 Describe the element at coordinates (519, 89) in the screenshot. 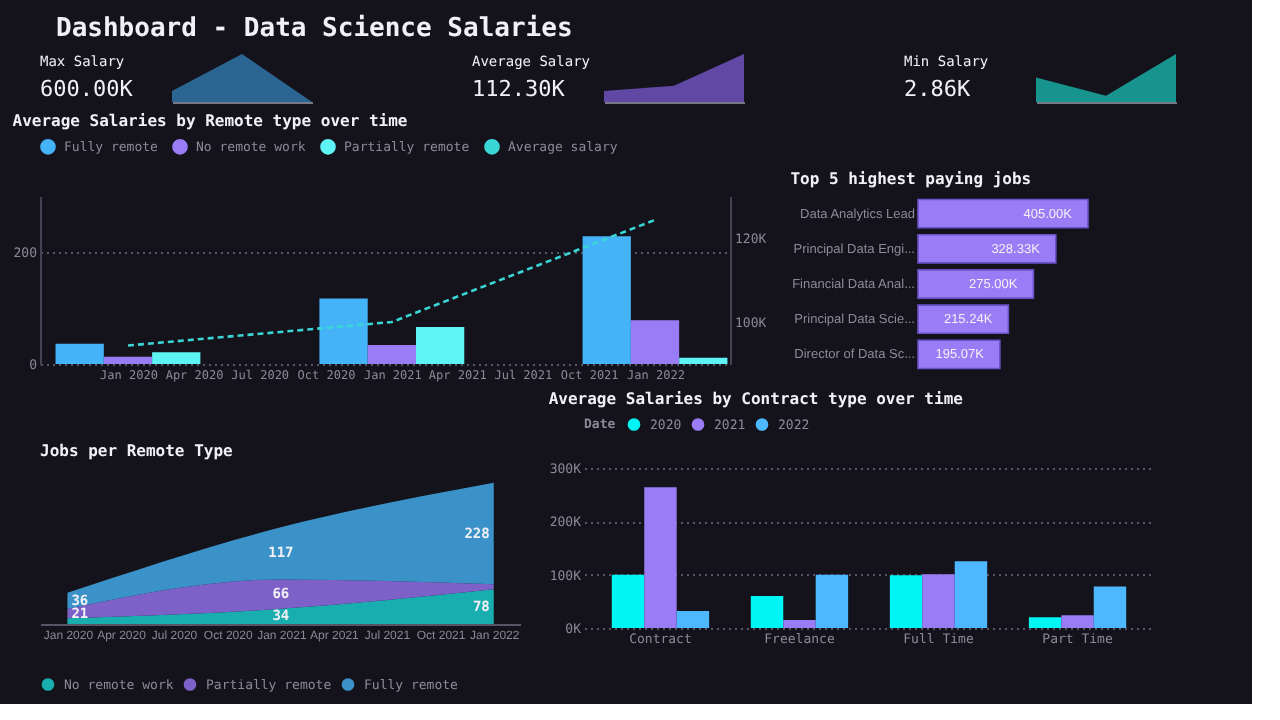

I see `text: 112.30K` at that location.